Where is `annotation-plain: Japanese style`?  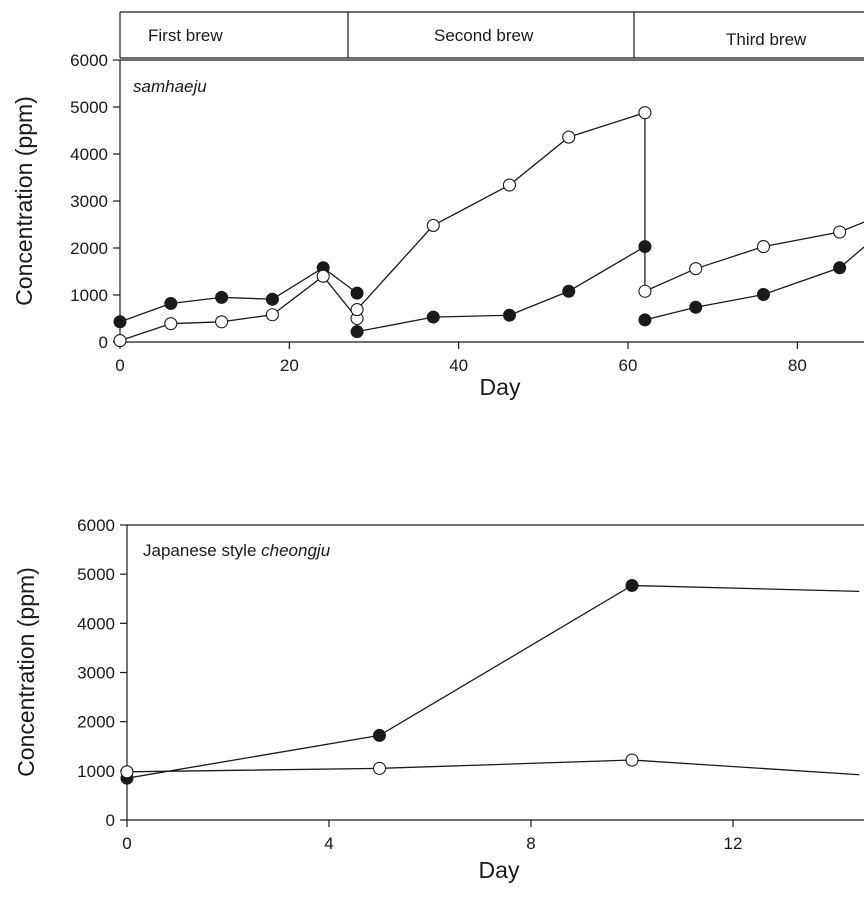 annotation-plain: Japanese style is located at coordinates (202, 550).